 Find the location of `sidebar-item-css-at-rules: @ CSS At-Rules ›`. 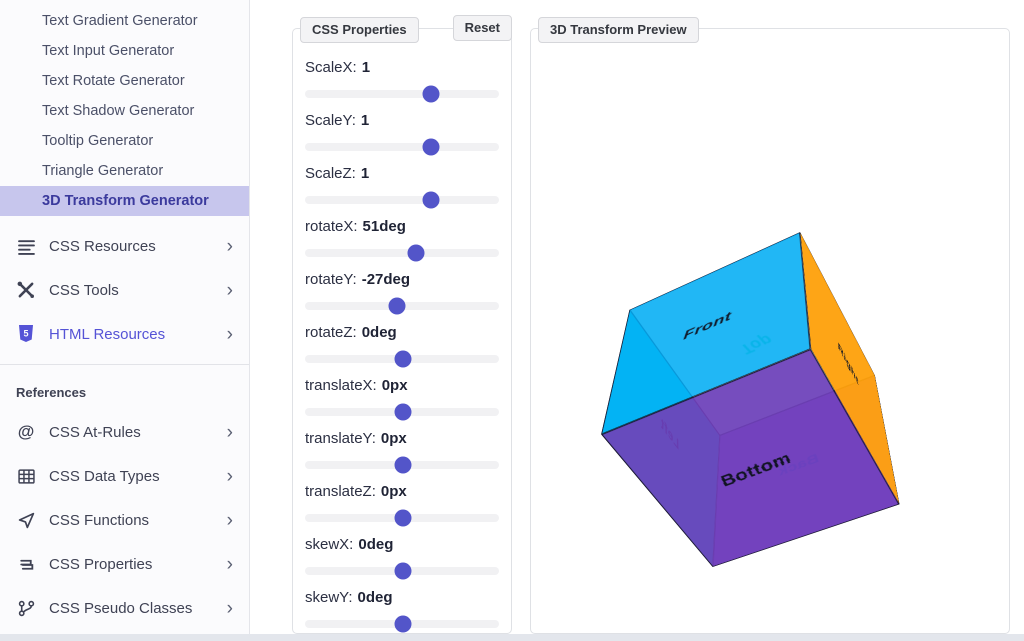

sidebar-item-css-at-rules: @ CSS At-Rules › is located at coordinates (124, 432).